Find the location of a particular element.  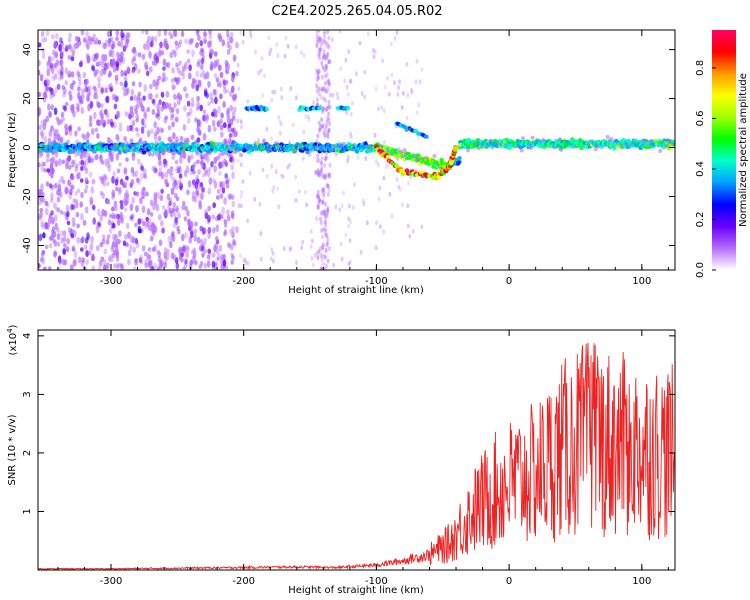

spectrogram-x-label: Height of straight line (km) is located at coordinates (356, 290).